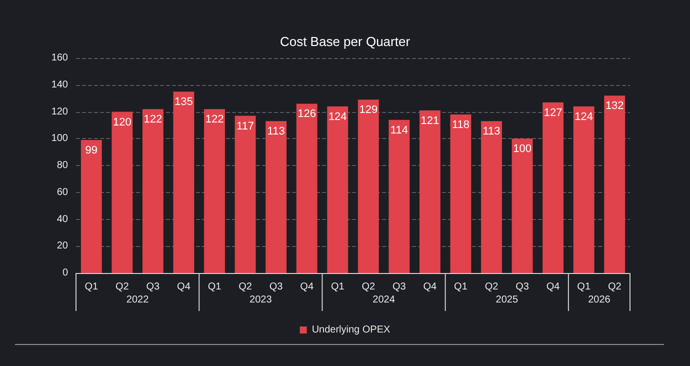  Describe the element at coordinates (59, 112) in the screenshot. I see `y-tick-label: 120` at that location.